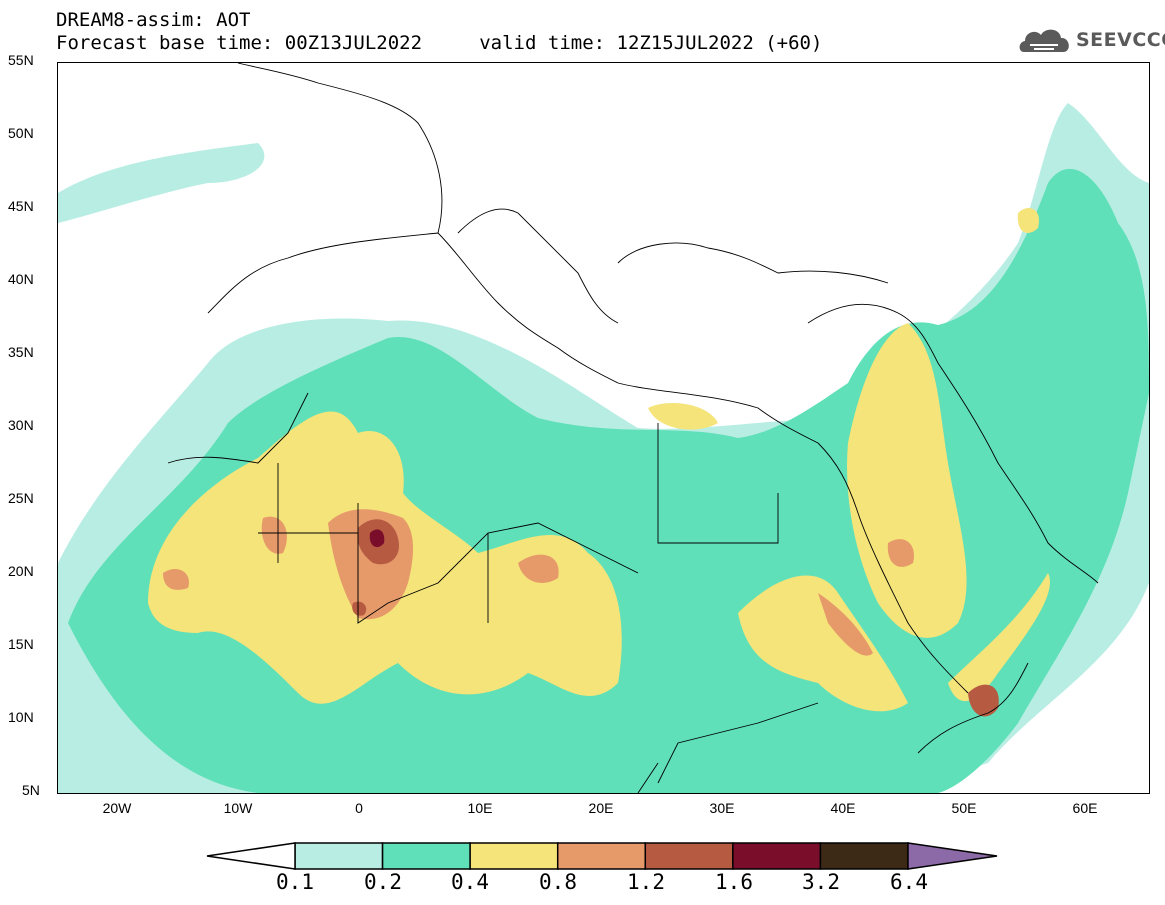 This screenshot has height=905, width=1165. I want to click on colorbar-under-arrow, so click(251, 856).